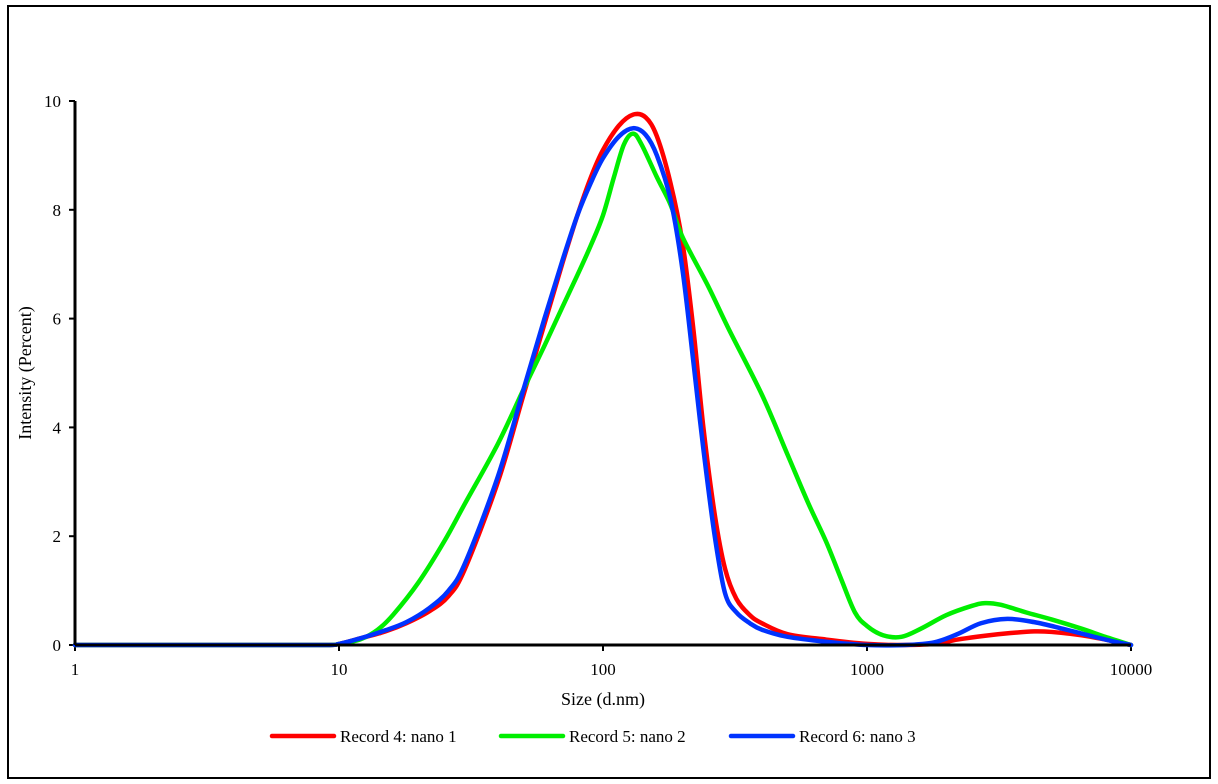 The height and width of the screenshot is (784, 1218). Describe the element at coordinates (398, 736) in the screenshot. I see `legend-label-1: Record 4: nano 1` at that location.